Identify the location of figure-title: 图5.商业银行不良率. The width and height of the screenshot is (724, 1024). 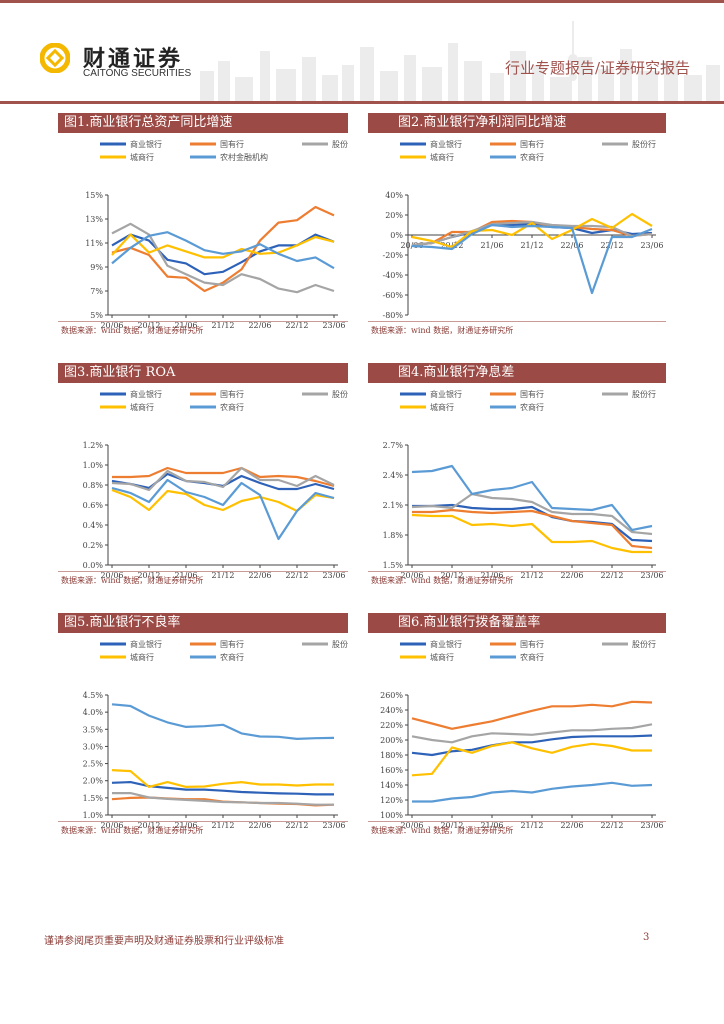
(203, 623).